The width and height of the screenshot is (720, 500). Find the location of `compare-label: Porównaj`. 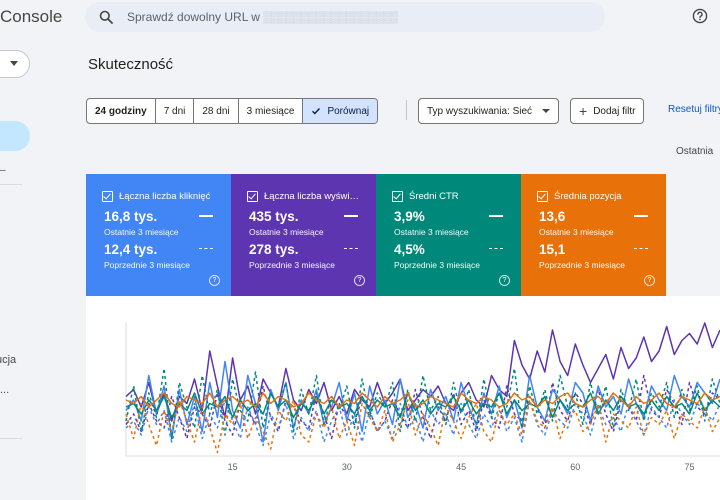

compare-label: Porównaj is located at coordinates (348, 111).